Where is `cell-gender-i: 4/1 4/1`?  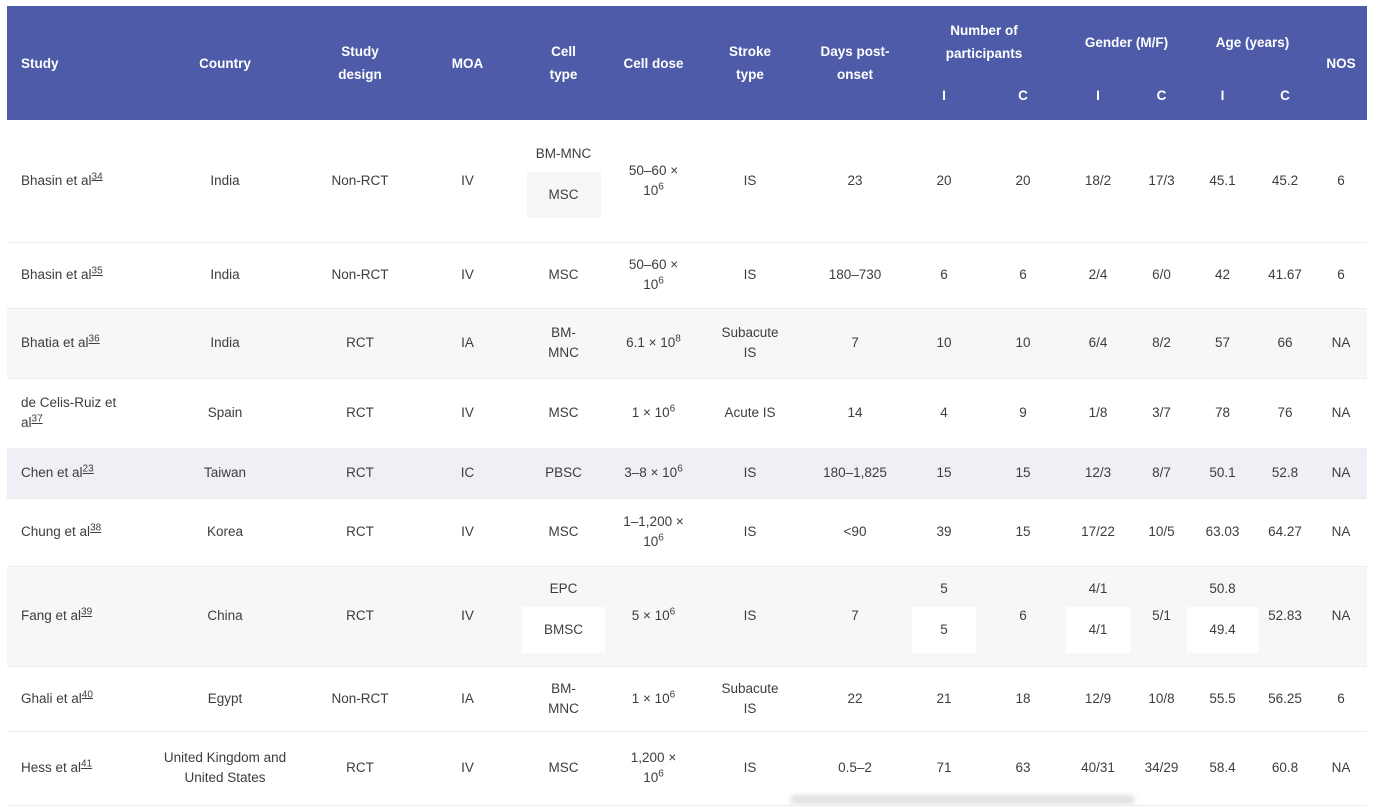 cell-gender-i: 4/1 4/1 is located at coordinates (1098, 616).